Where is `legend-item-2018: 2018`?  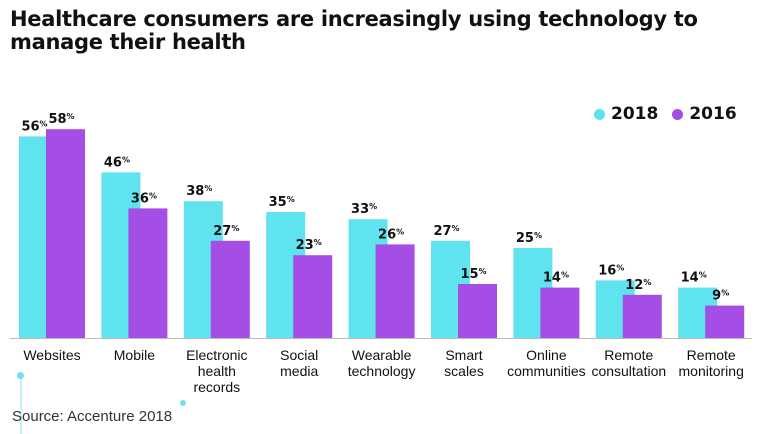
legend-item-2018: 2018 is located at coordinates (626, 114).